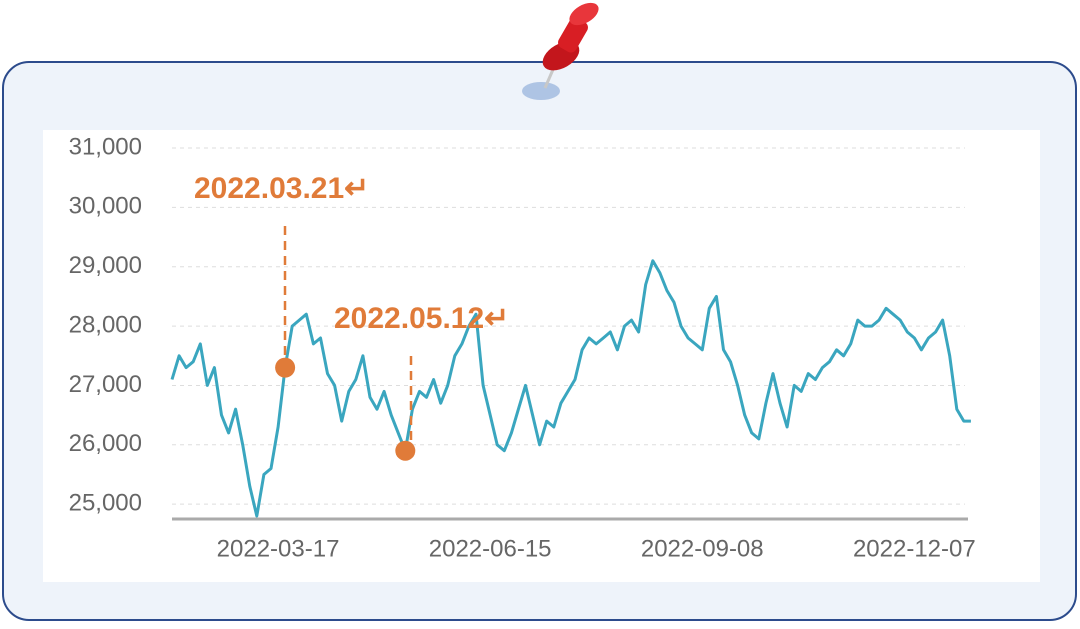 The height and width of the screenshot is (629, 1080). Describe the element at coordinates (490, 548) in the screenshot. I see `x-tick-label: 2022-06-15` at that location.